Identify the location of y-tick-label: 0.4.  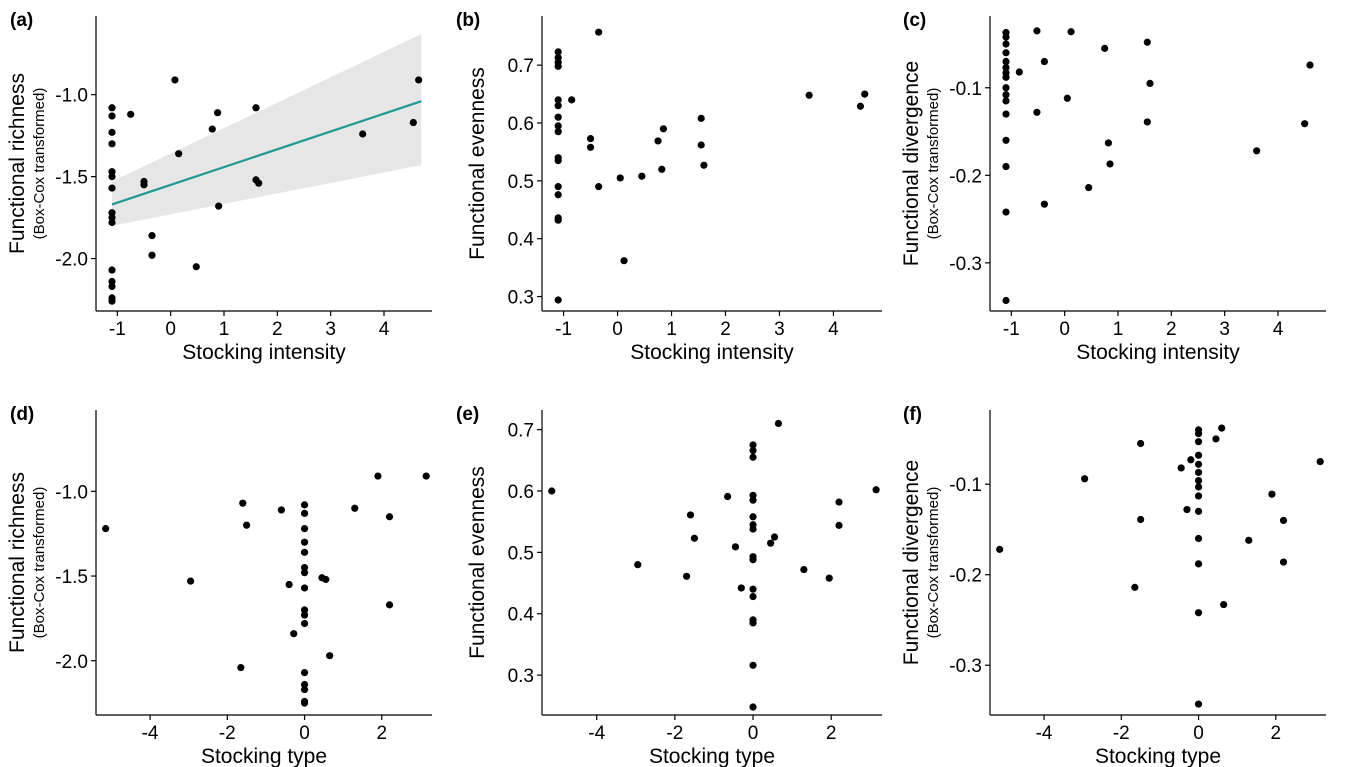
(521, 615).